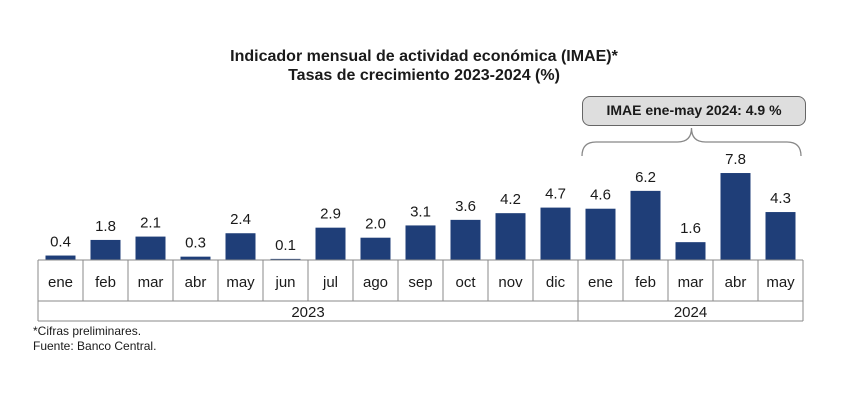 The height and width of the screenshot is (410, 848). Describe the element at coordinates (735, 159) in the screenshot. I see `value-label: 7.8` at that location.